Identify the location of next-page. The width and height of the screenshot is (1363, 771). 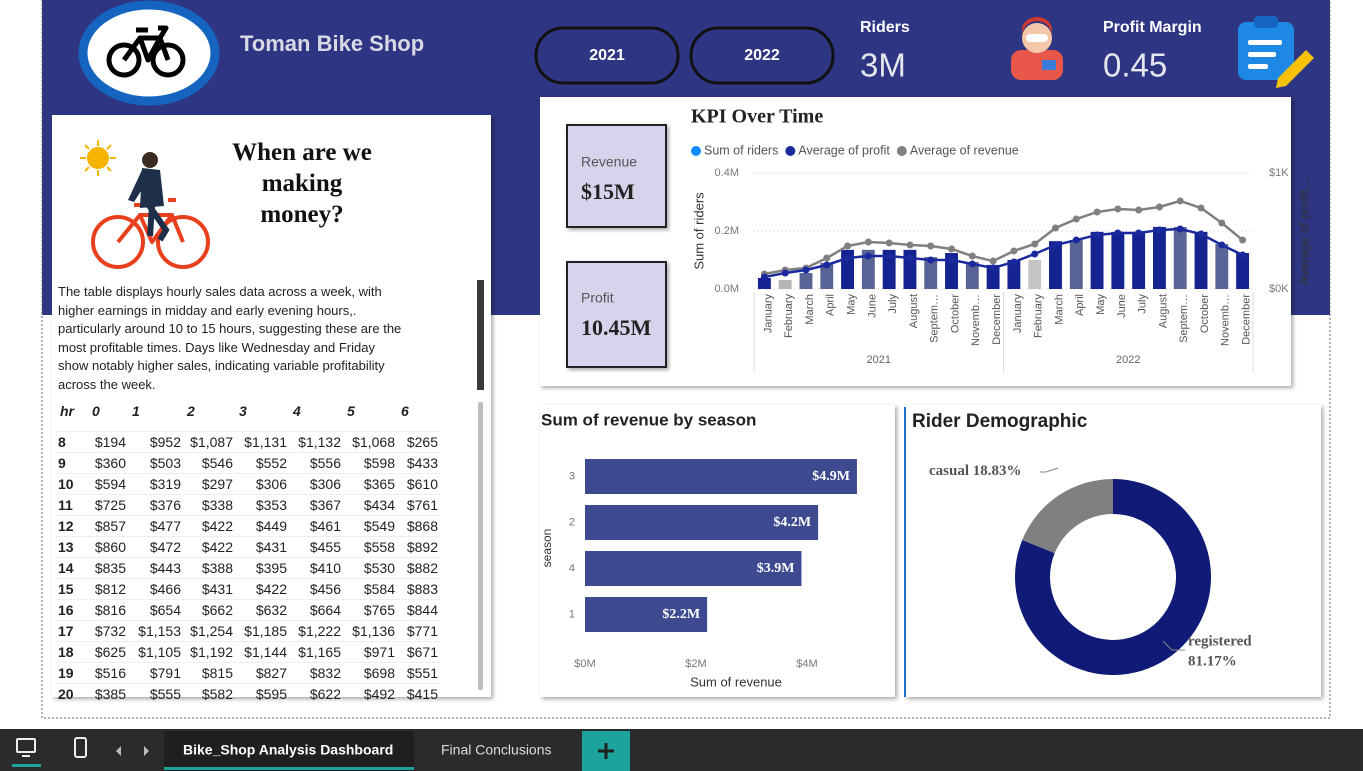
(146, 751).